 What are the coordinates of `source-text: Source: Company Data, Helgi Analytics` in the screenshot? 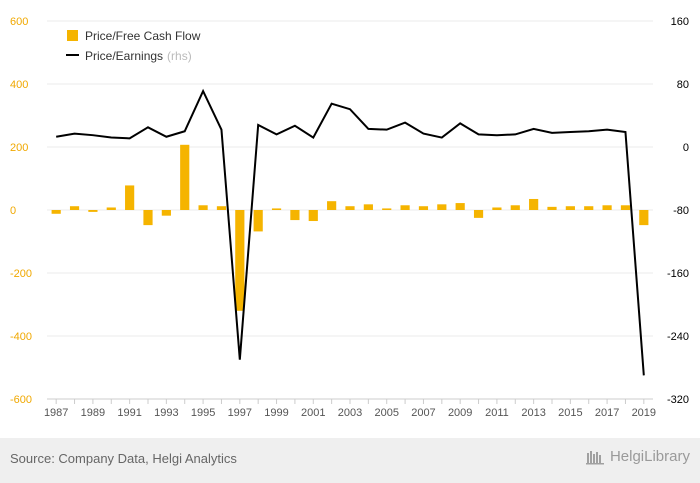 It's located at (123, 458).